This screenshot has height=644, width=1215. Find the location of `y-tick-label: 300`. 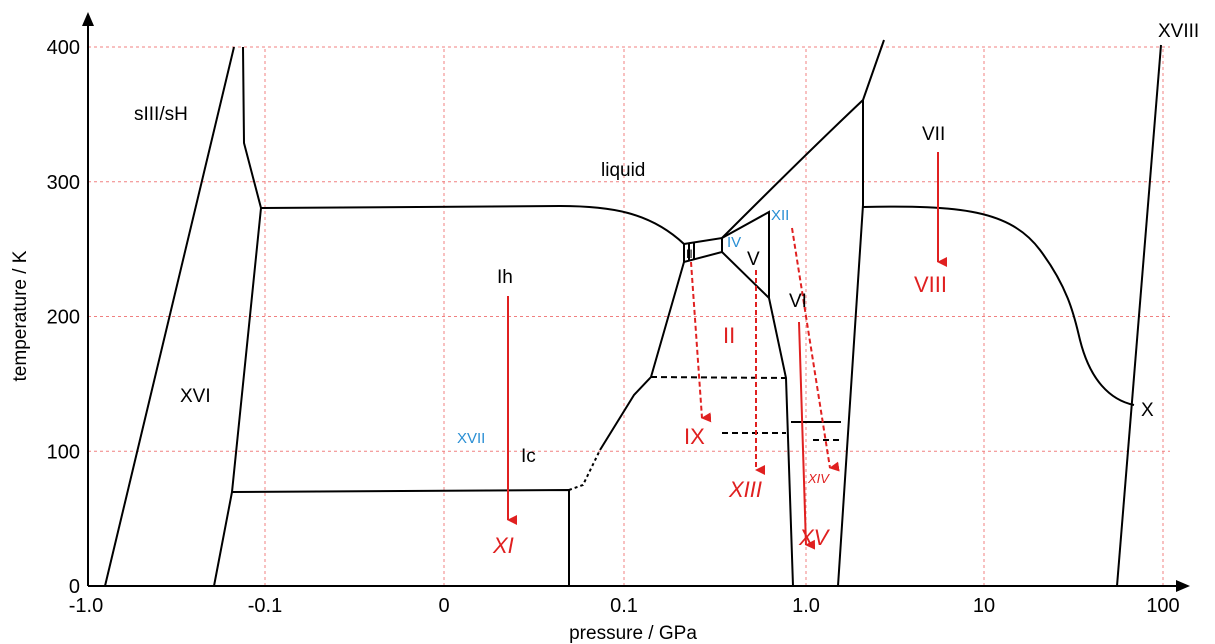

y-tick-label: 300 is located at coordinates (63, 183).